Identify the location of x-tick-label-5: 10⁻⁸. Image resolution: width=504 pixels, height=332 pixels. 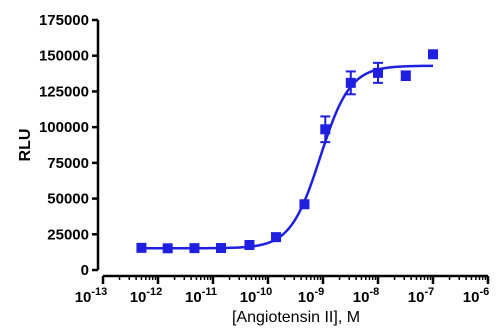
(366, 296).